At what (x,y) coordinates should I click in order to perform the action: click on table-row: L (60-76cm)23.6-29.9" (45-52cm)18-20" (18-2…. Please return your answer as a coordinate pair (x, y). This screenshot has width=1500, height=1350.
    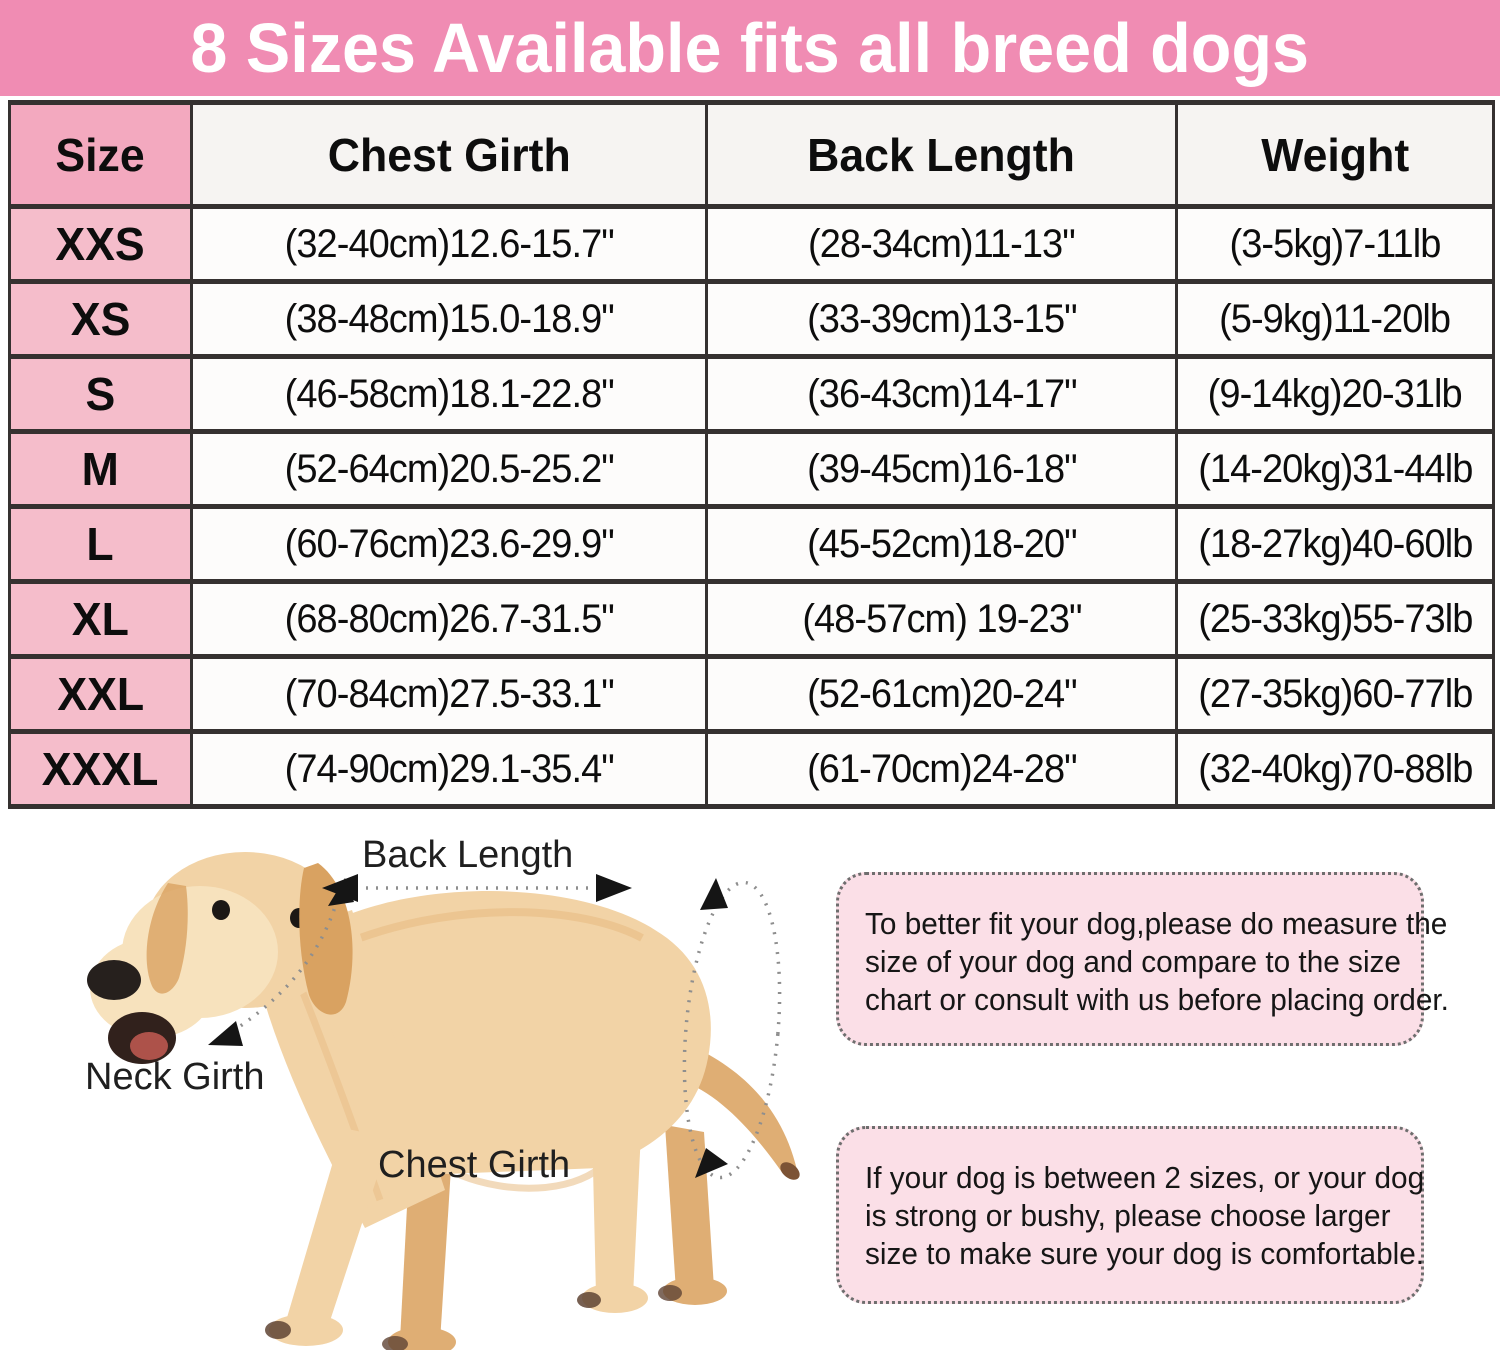
    Looking at the image, I should click on (751, 544).